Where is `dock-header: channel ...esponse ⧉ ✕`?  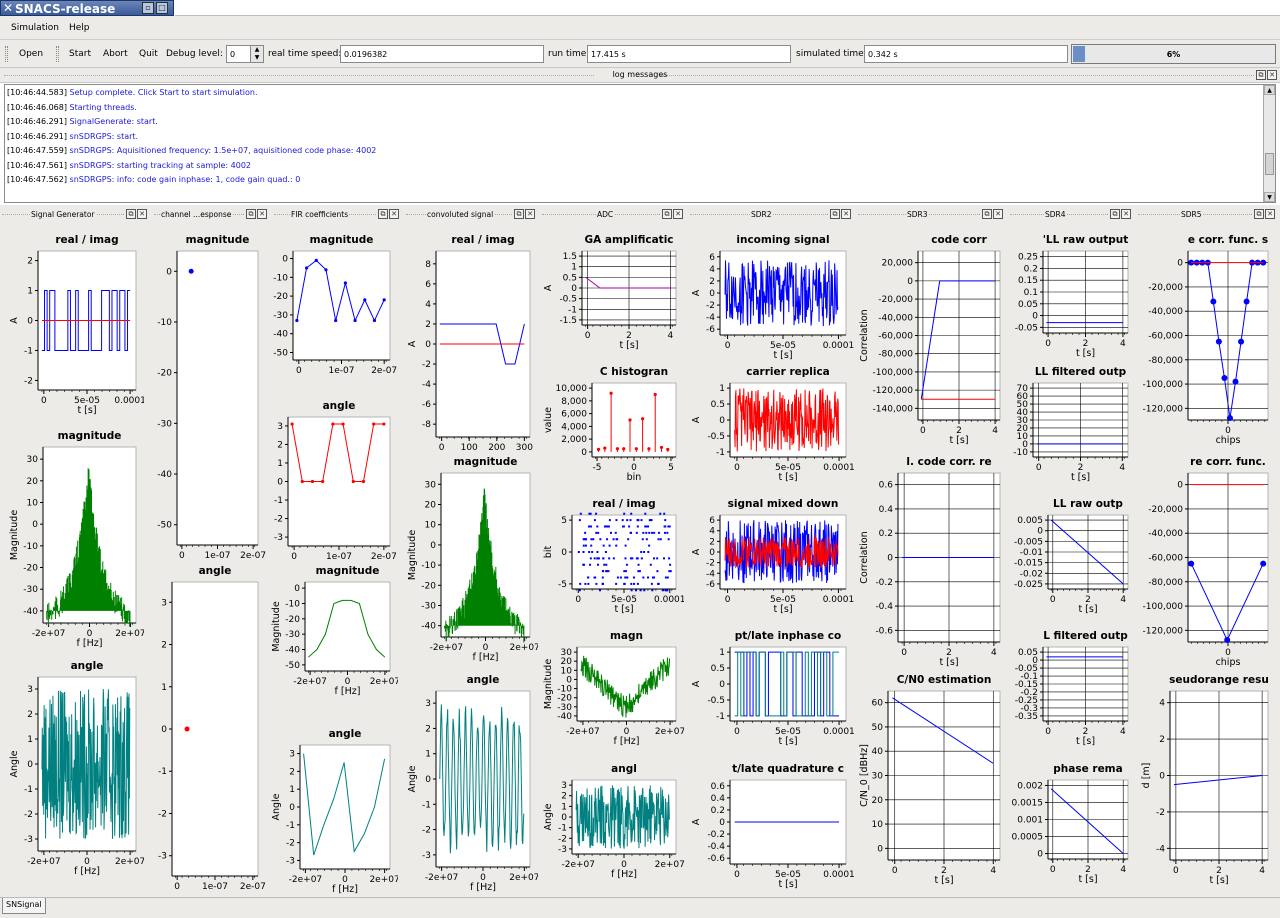 dock-header: channel ...esponse ⧉ ✕ is located at coordinates (212, 214).